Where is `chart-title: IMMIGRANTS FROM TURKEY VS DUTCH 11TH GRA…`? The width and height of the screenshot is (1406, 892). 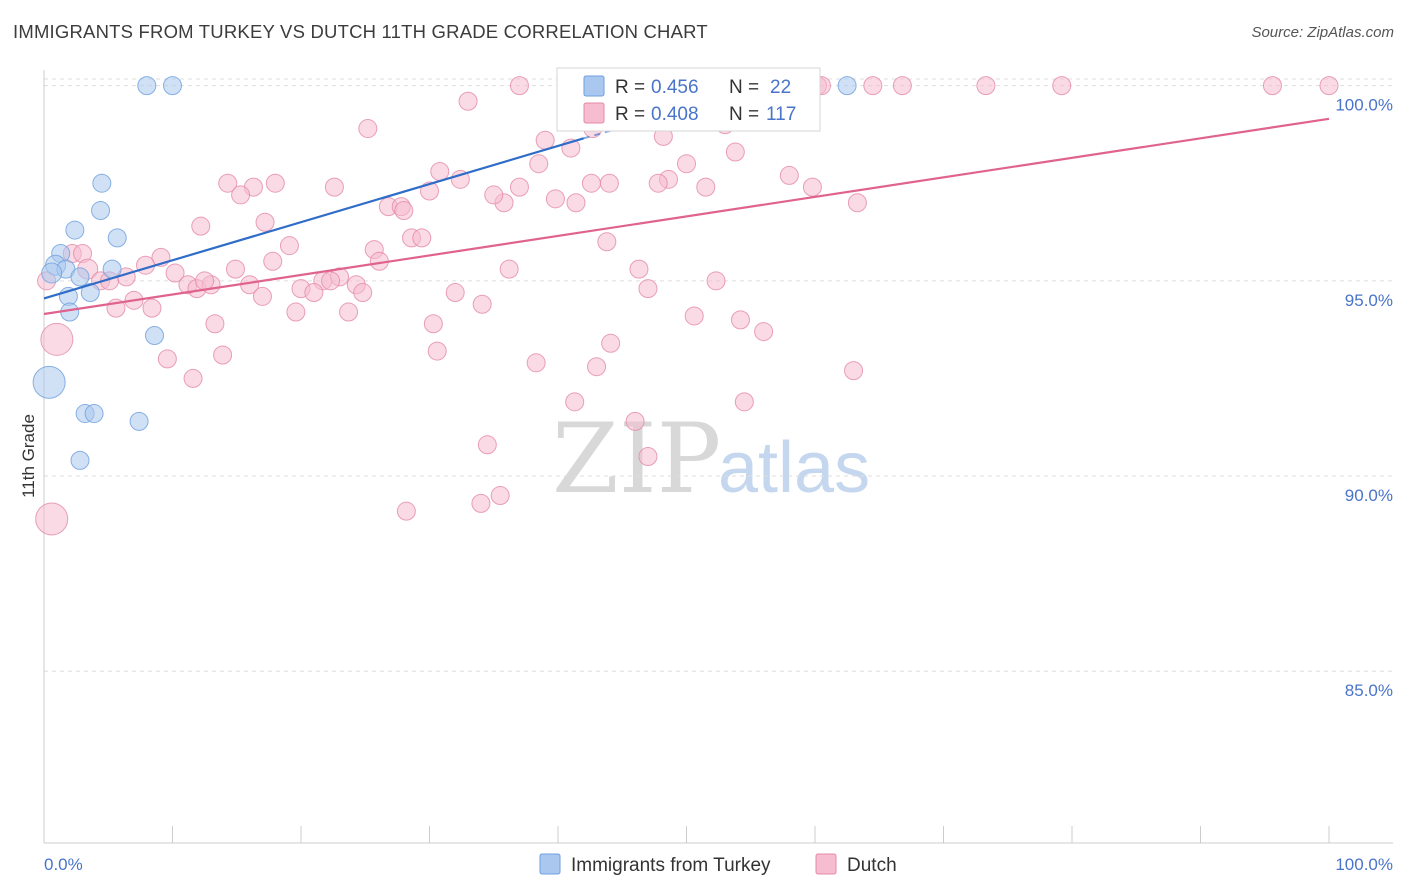
chart-title: IMMIGRANTS FROM TURKEY VS DUTCH 11TH GRA… is located at coordinates (360, 31).